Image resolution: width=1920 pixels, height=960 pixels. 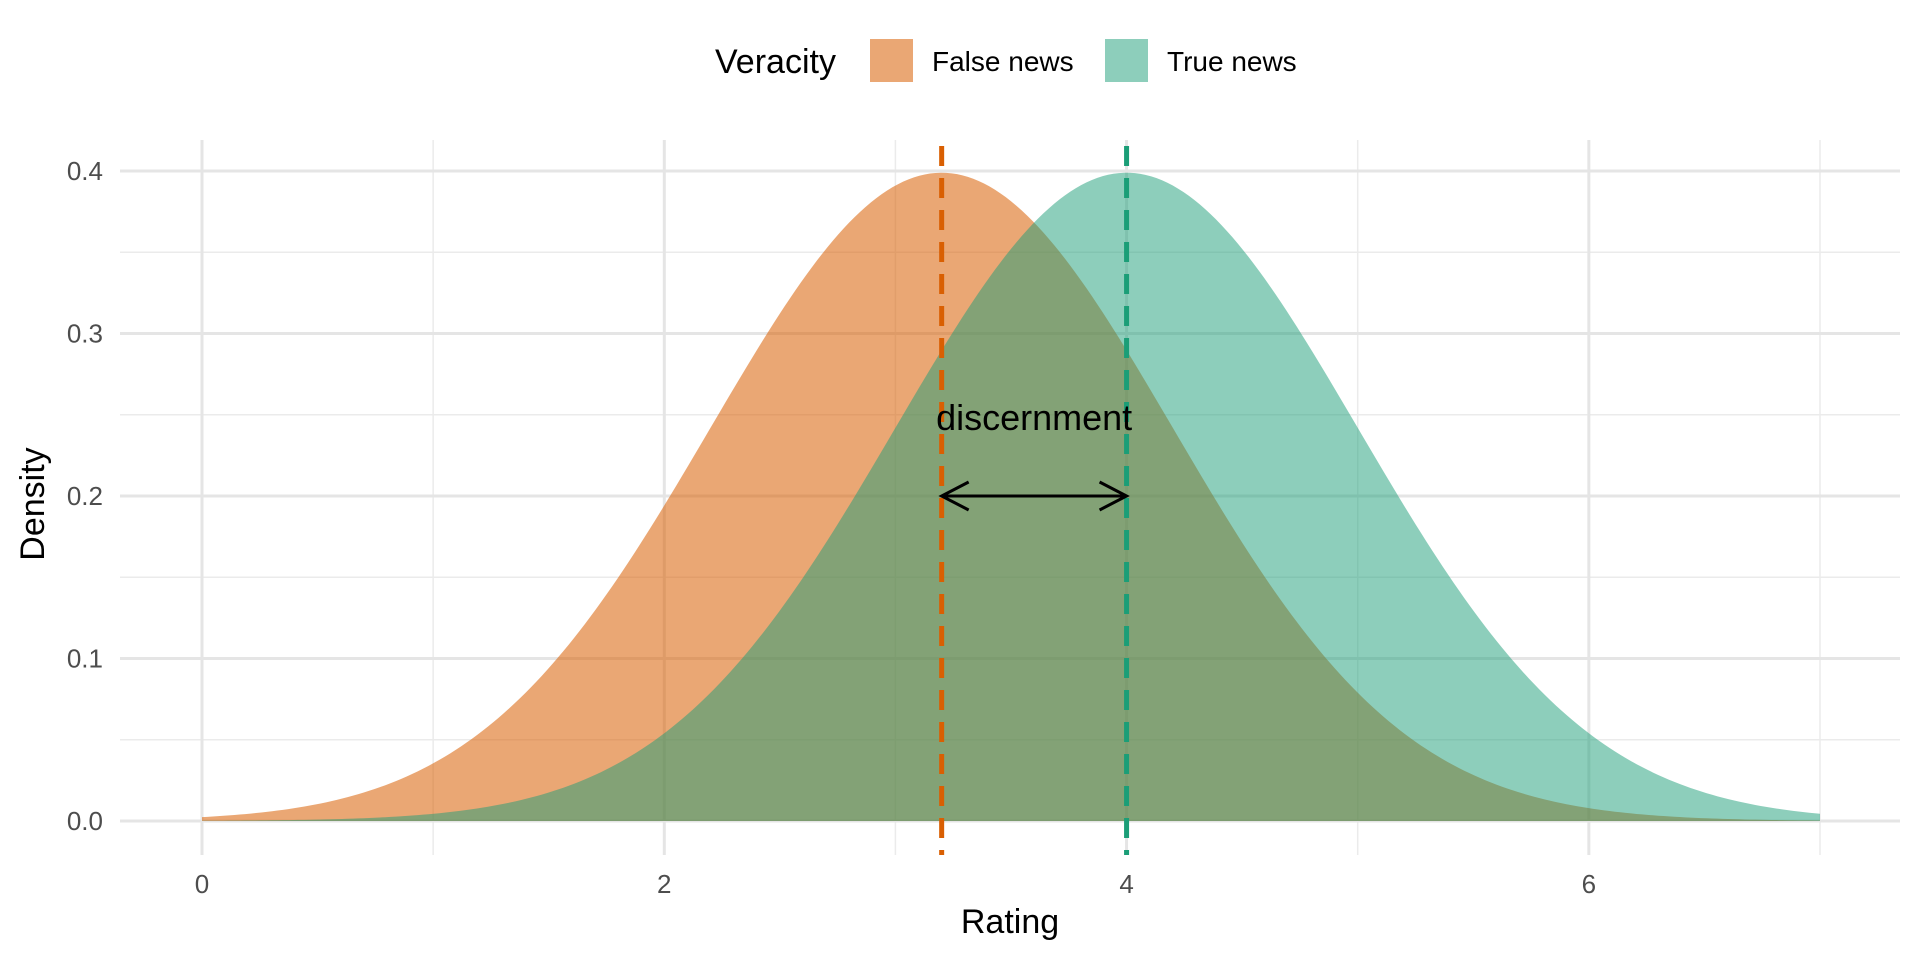 What do you see at coordinates (33, 503) in the screenshot?
I see `y-axis-title: Density` at bounding box center [33, 503].